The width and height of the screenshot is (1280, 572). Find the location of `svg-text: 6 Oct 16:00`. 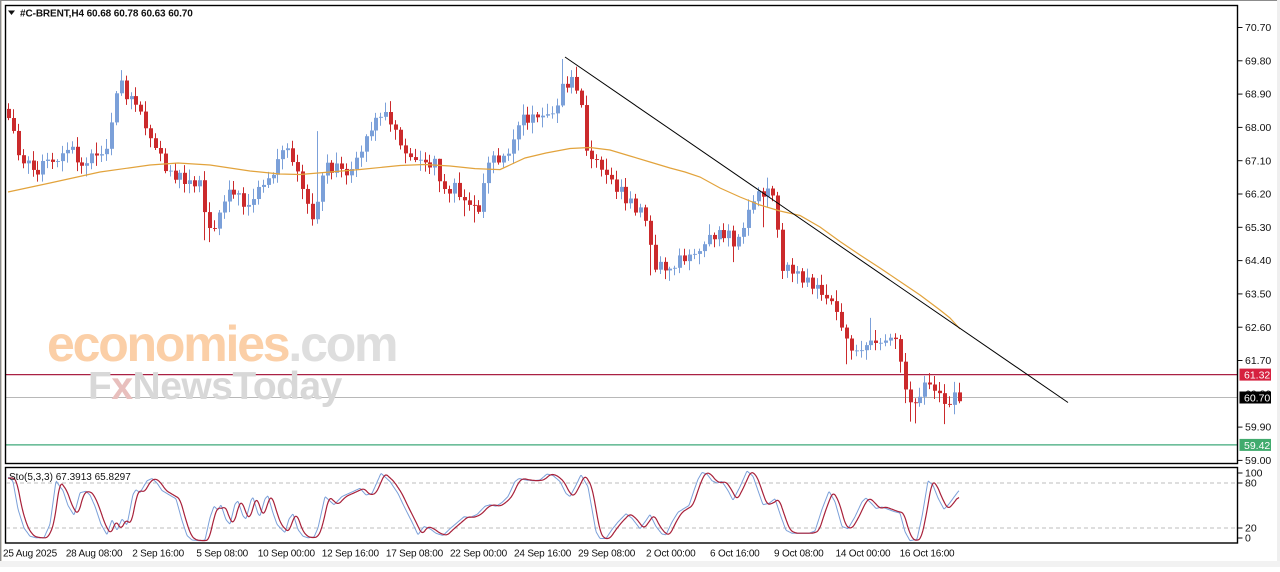

svg-text: 6 Oct 16:00 is located at coordinates (735, 554).